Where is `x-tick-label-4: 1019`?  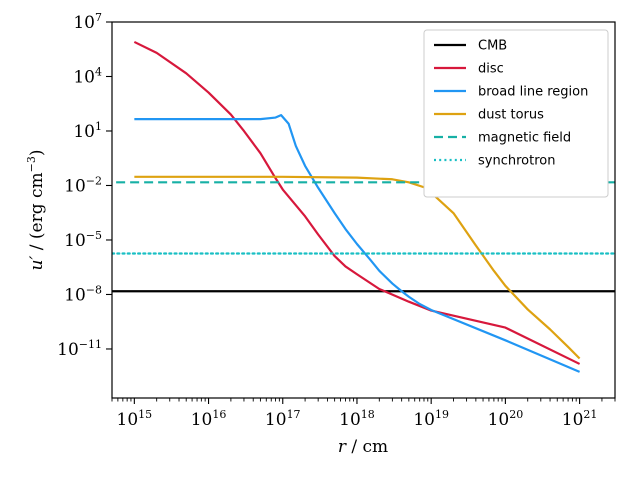 x-tick-label-4: 1019 is located at coordinates (431, 419).